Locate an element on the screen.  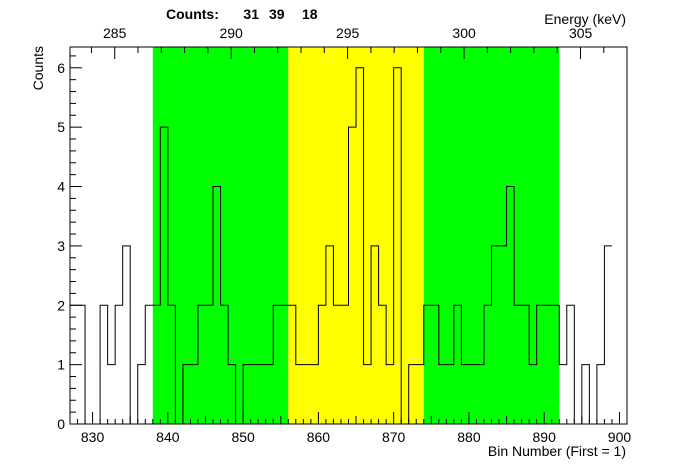
region-count-left: 31 is located at coordinates (251, 14).